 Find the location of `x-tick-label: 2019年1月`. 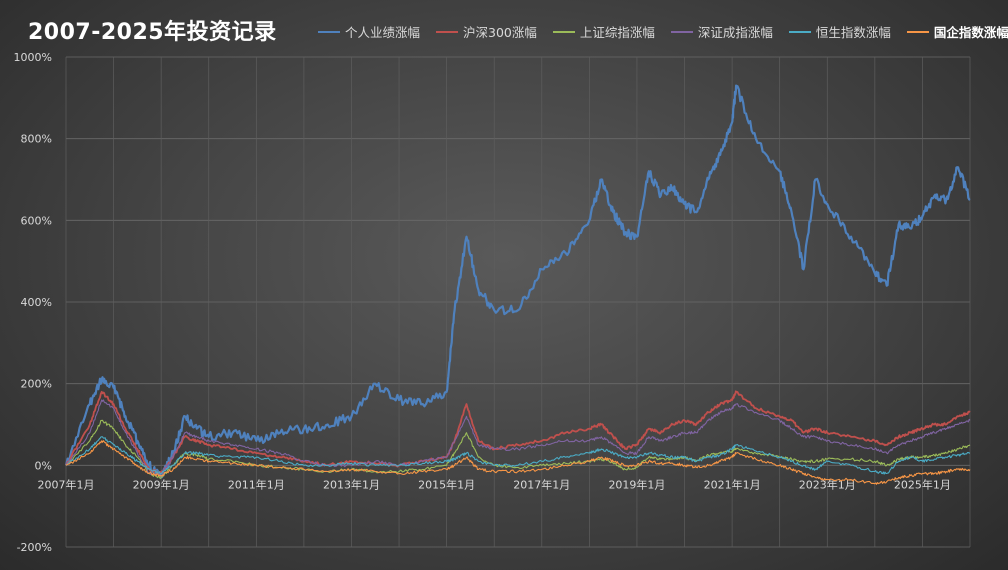

x-tick-label: 2019年1月 is located at coordinates (636, 484).